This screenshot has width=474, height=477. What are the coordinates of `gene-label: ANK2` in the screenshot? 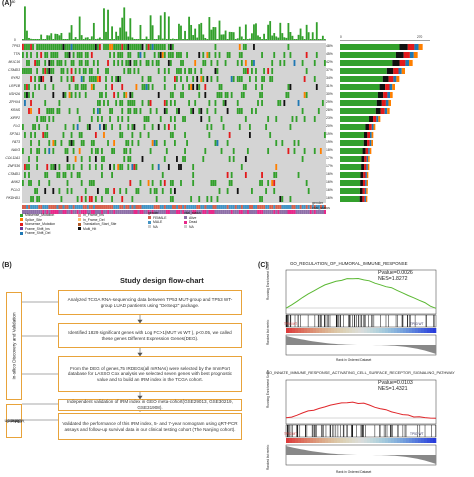 It's located at (15, 182).